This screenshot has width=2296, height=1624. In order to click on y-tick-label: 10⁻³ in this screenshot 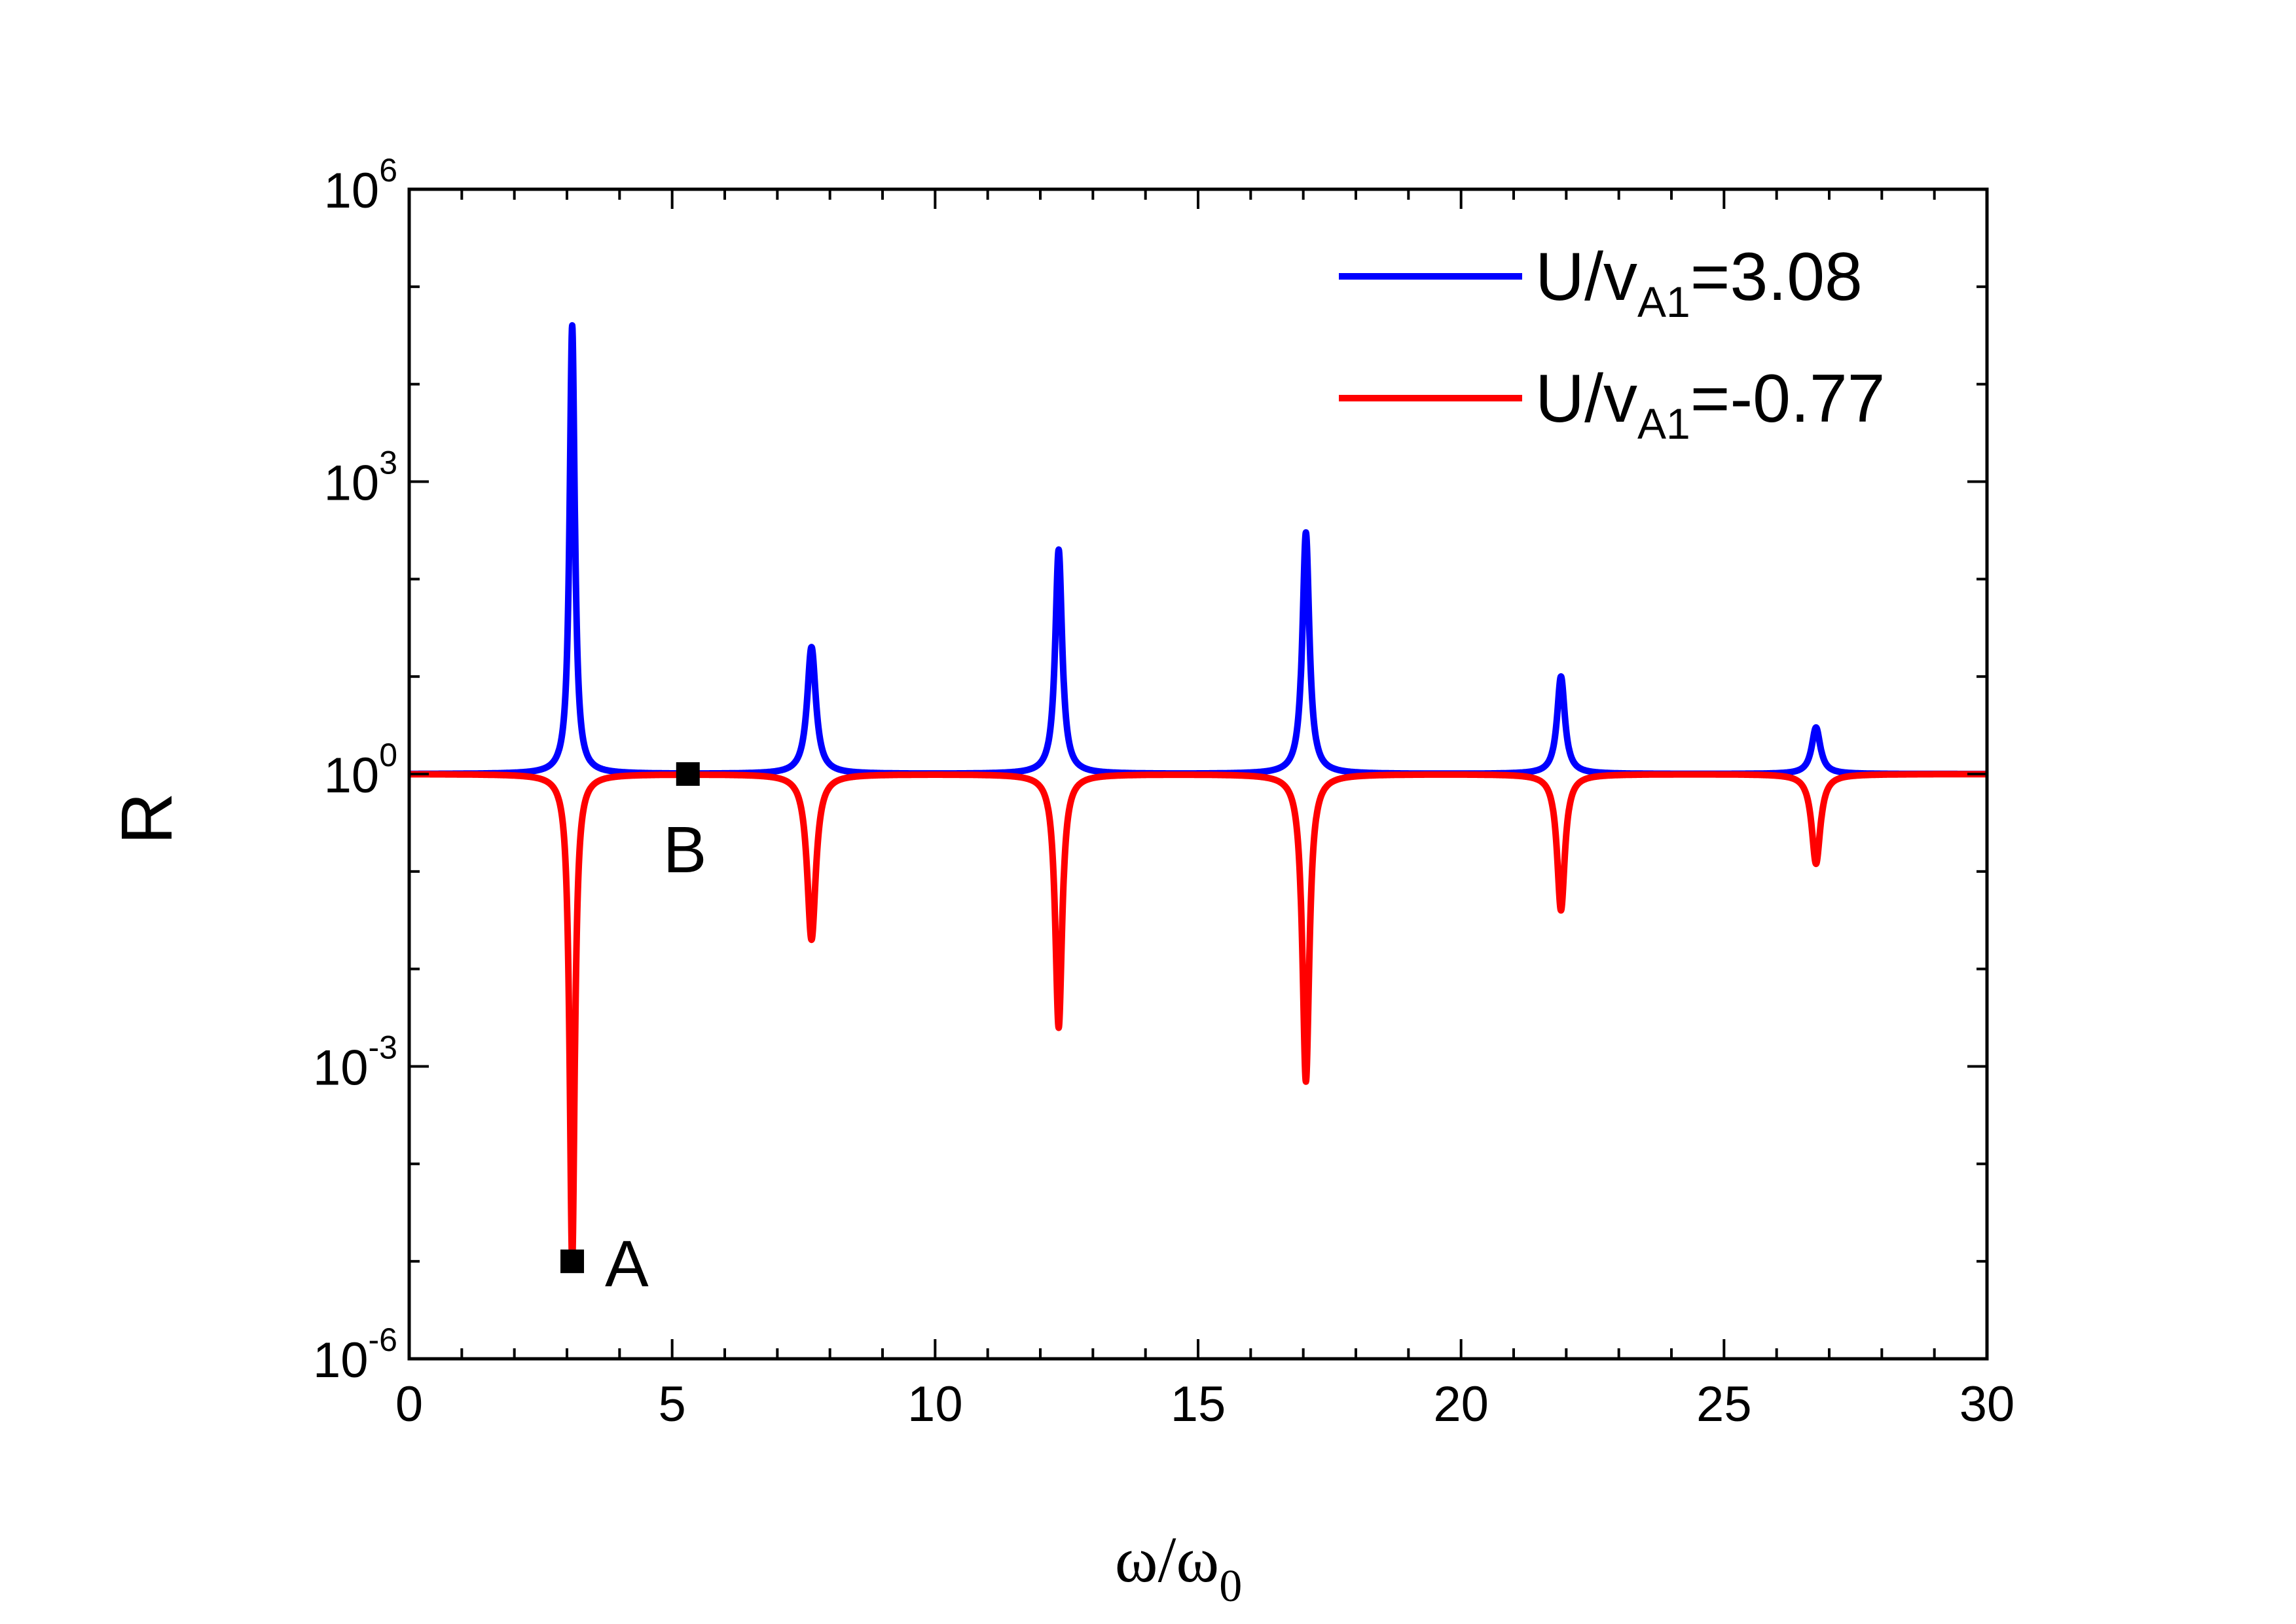, I will do `click(355, 1062)`.